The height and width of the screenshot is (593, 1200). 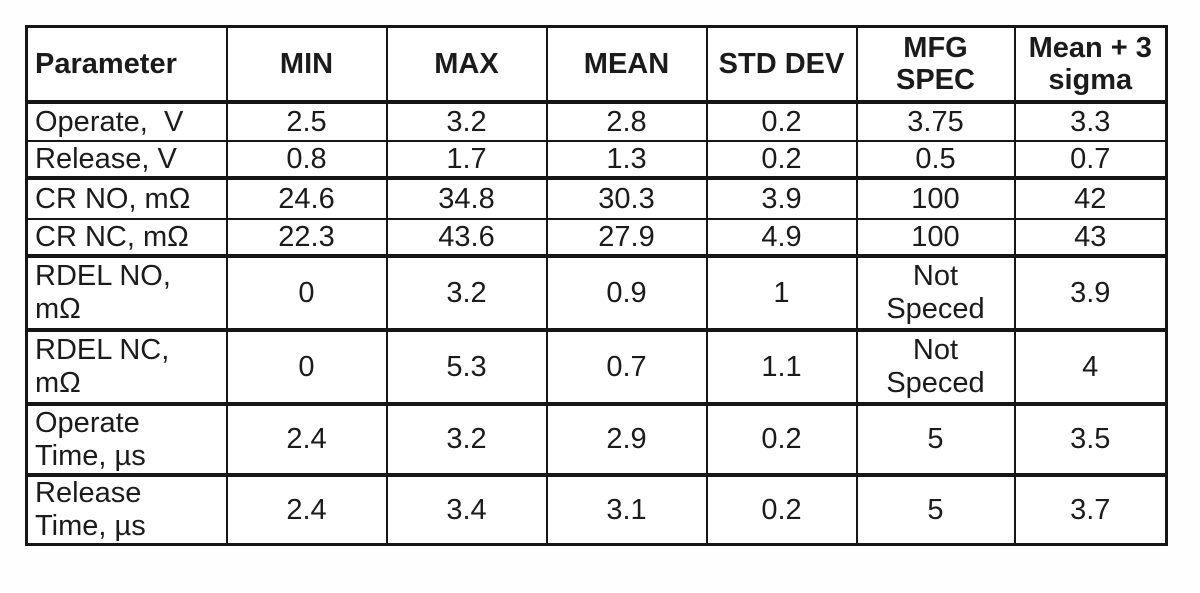 What do you see at coordinates (126, 439) in the screenshot?
I see `cell-parameter: Operate Time, µs` at bounding box center [126, 439].